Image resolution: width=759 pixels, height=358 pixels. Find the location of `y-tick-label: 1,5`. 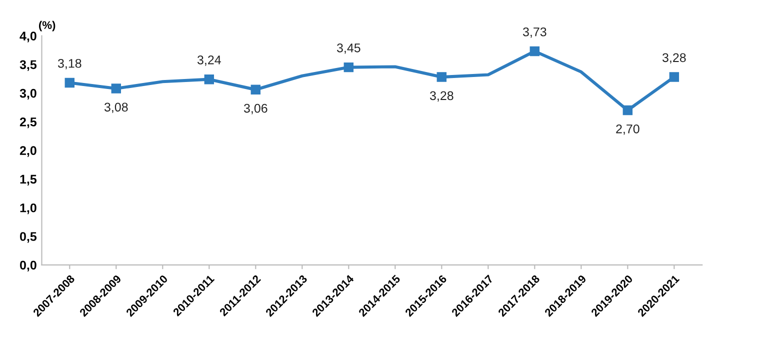

y-tick-label: 1,5 is located at coordinates (28, 180).